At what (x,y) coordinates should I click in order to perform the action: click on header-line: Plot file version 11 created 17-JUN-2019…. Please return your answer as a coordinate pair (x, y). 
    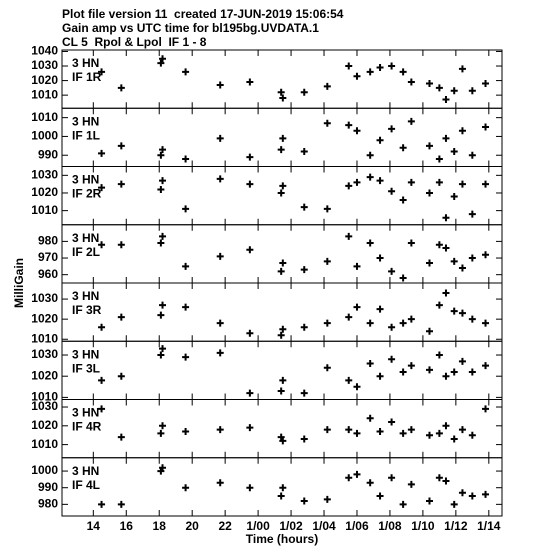
    Looking at the image, I should click on (203, 14).